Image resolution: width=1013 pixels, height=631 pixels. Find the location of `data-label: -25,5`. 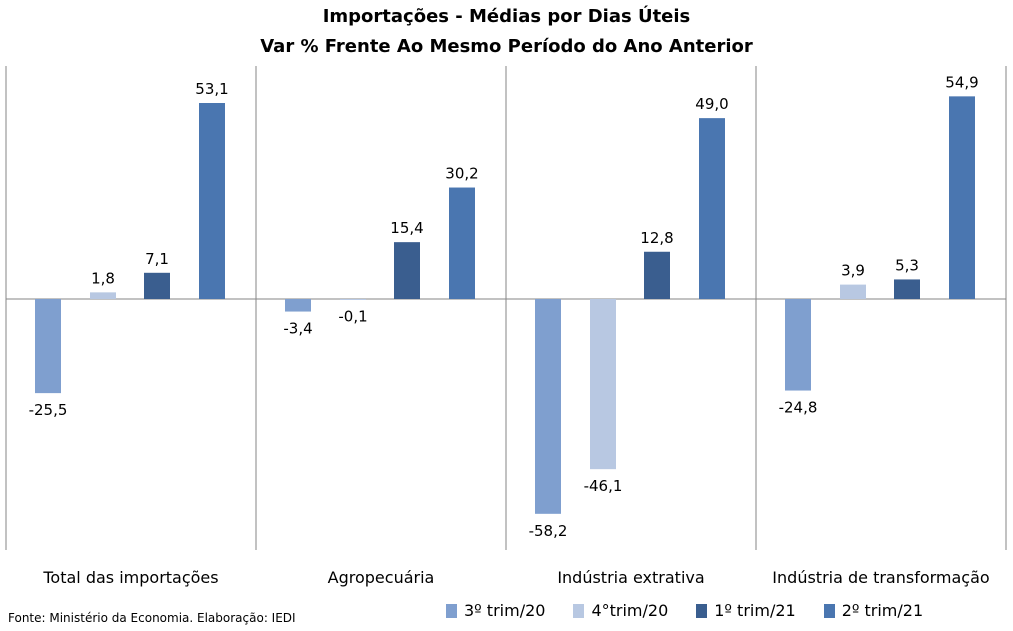

data-label: -25,5 is located at coordinates (48, 410).